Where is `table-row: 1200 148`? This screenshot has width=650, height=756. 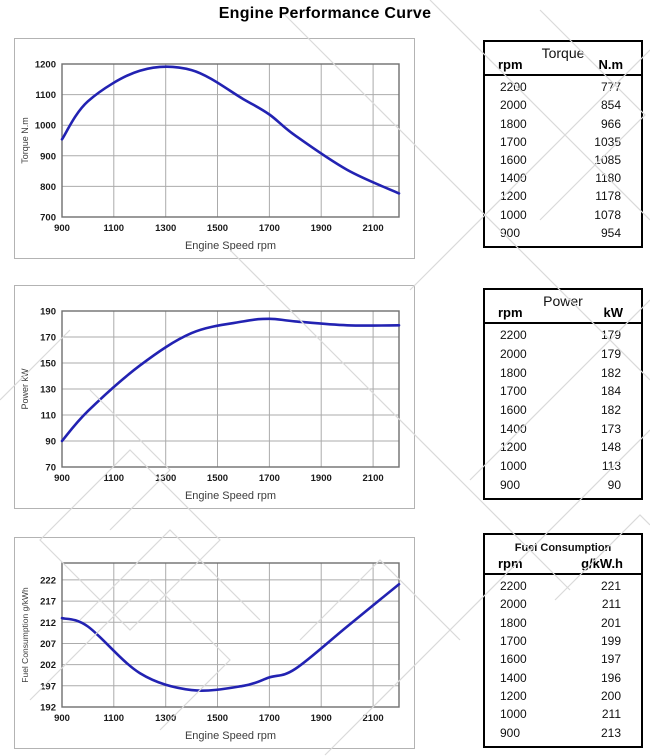 table-row: 1200 148 is located at coordinates (563, 447).